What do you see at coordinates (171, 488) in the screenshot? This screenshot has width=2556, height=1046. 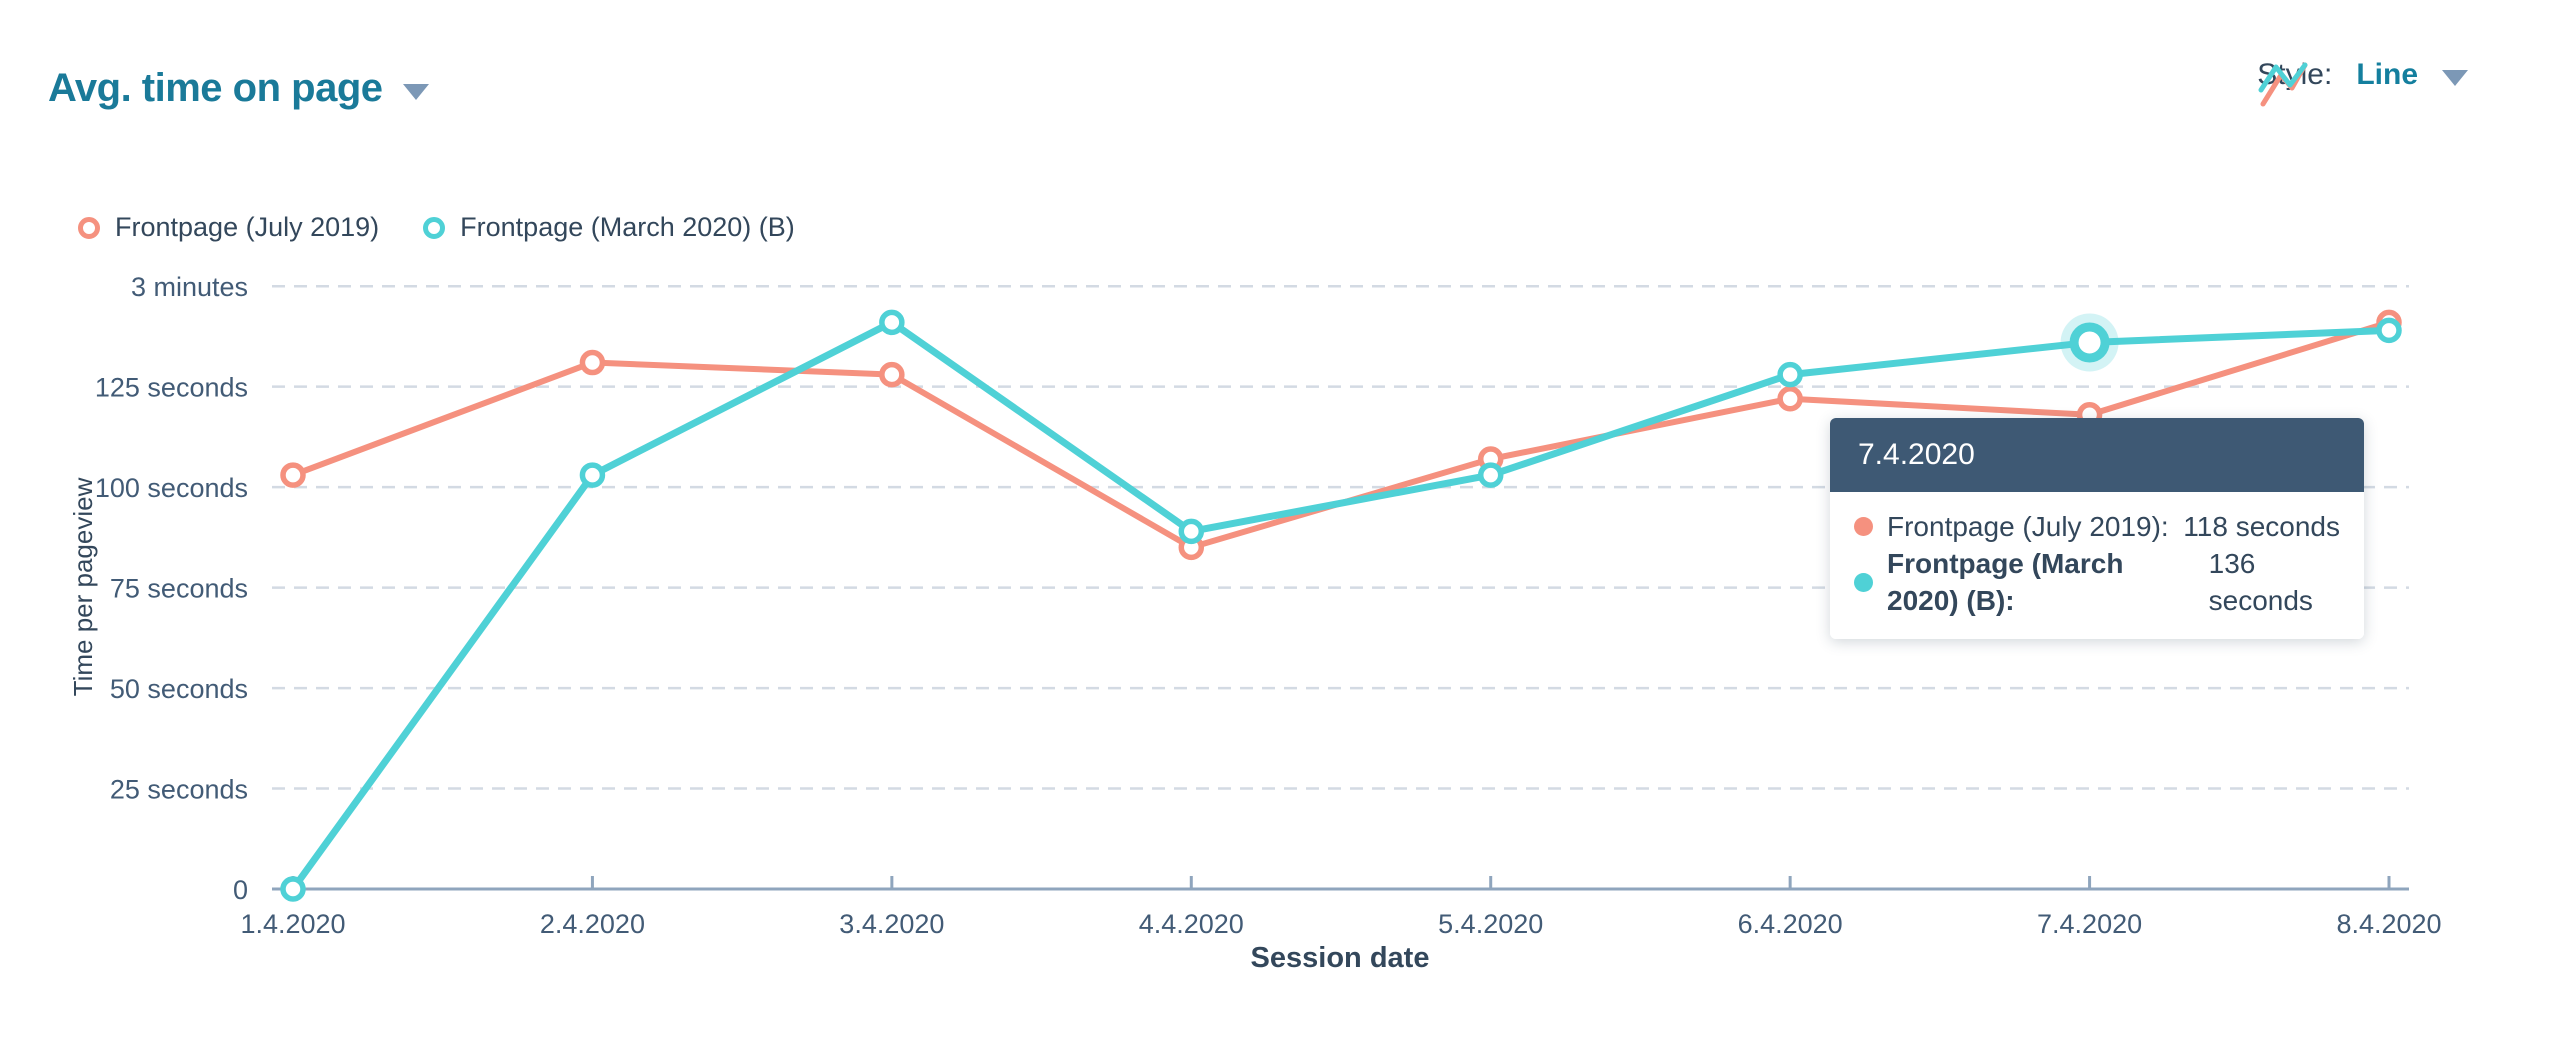 I see `y-tick-label: 100 seconds` at bounding box center [171, 488].